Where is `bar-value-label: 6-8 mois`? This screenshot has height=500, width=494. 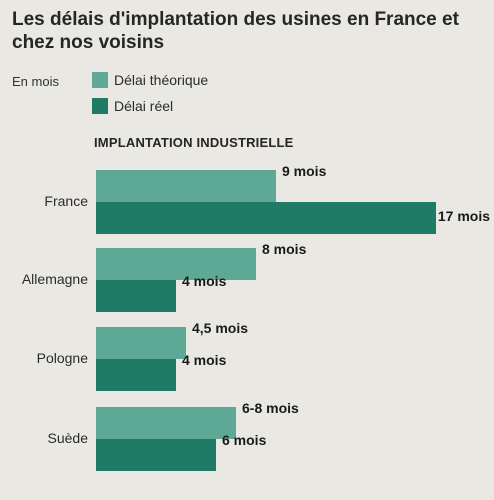
bar-value-label: 6-8 mois is located at coordinates (270, 408).